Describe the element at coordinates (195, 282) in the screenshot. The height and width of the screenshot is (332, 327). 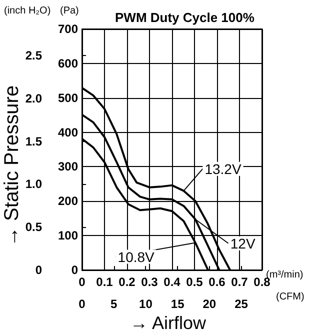
I see `x-tick-label: 0.5` at that location.